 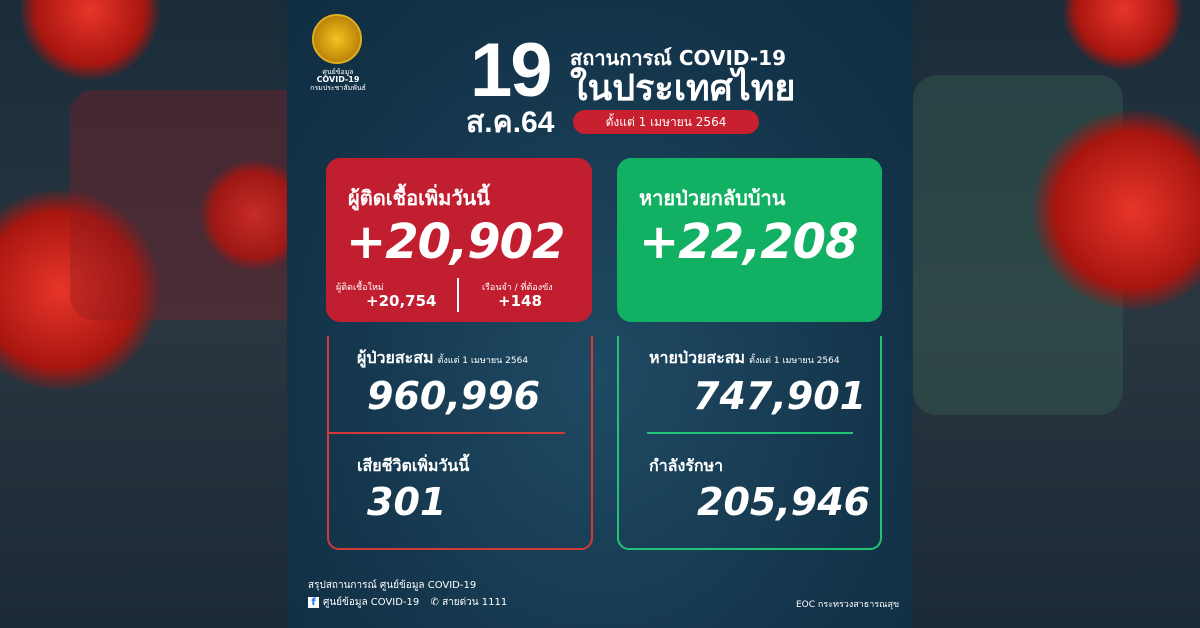 I want to click on logo-line: ศูนย์ข้อมูล, so click(x=338, y=72).